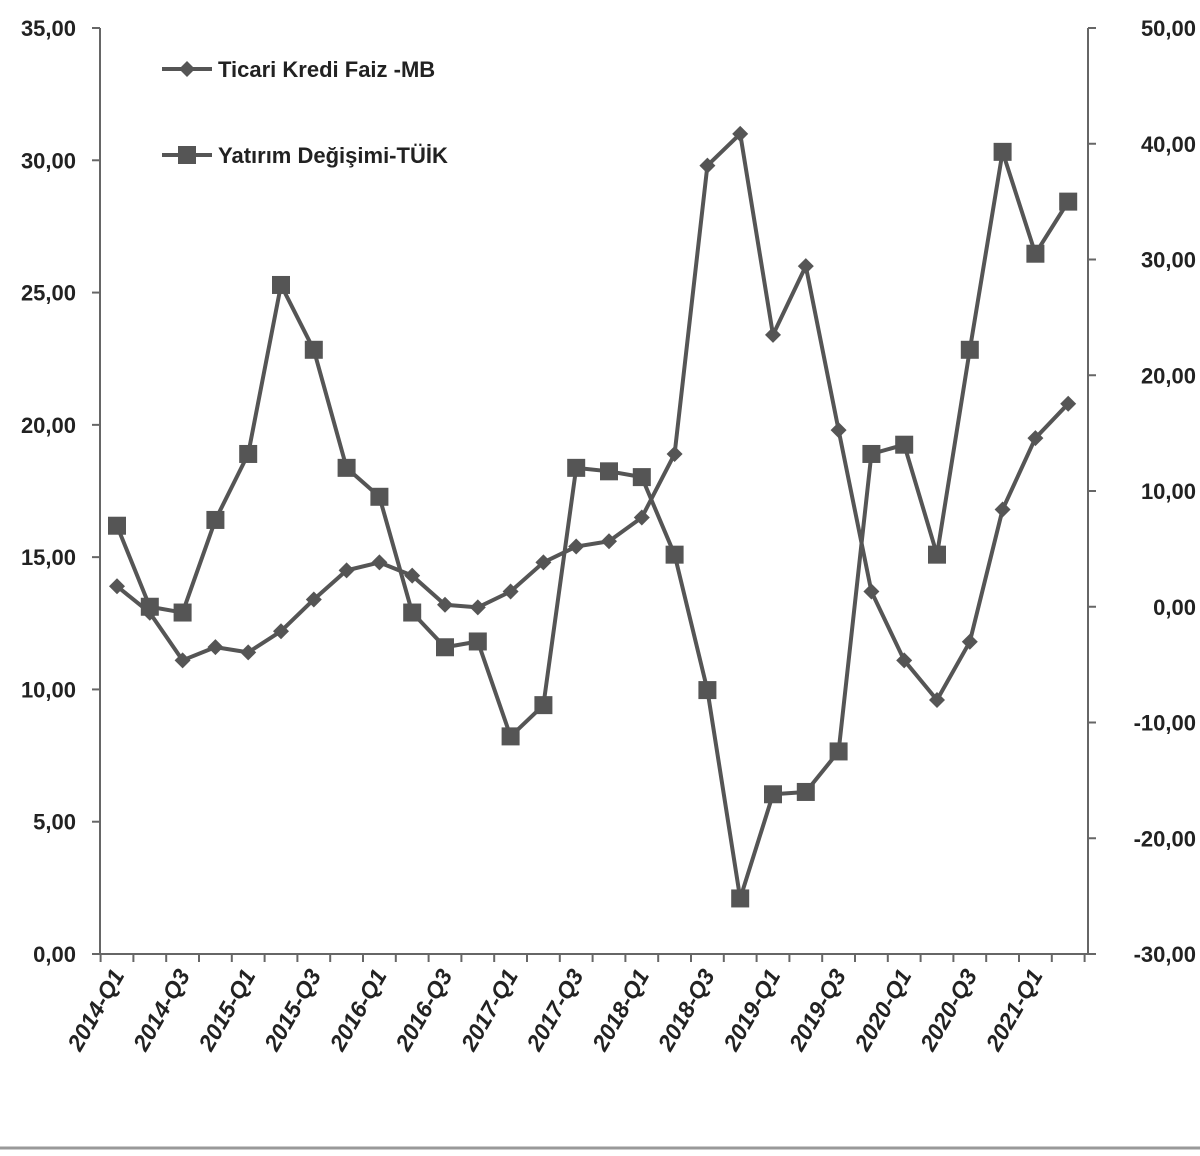 This screenshot has width=1200, height=1156. What do you see at coordinates (1174, 607) in the screenshot?
I see `right-tick-label: 0,00` at bounding box center [1174, 607].